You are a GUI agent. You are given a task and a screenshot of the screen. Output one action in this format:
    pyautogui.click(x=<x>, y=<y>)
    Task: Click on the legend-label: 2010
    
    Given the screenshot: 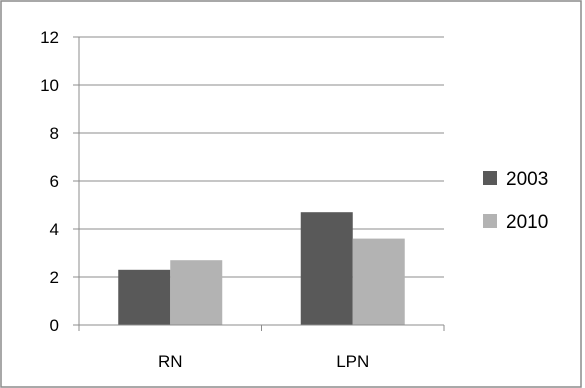 What is the action you would take?
    pyautogui.click(x=527, y=222)
    